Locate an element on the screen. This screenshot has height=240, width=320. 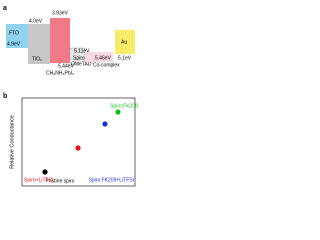
tio2-label: TiO₂ is located at coordinates (37, 59).